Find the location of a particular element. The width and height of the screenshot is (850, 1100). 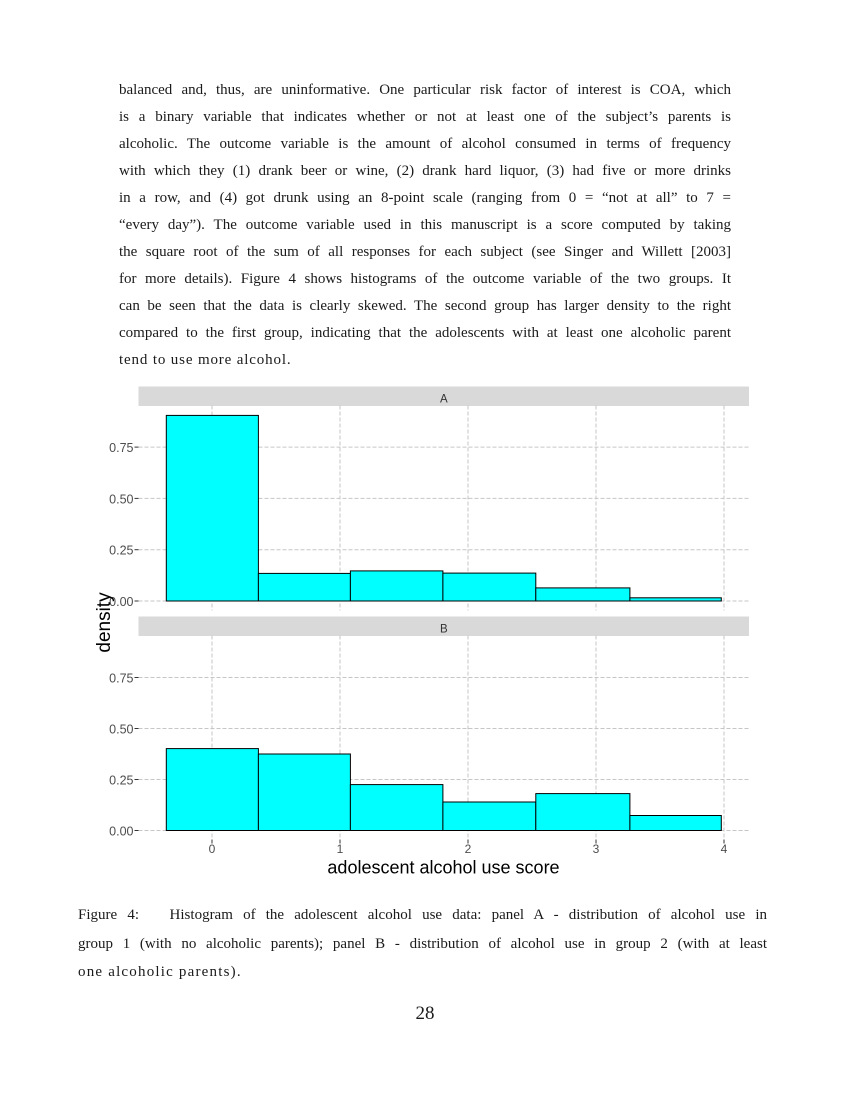

svg-text: A is located at coordinates (444, 399).